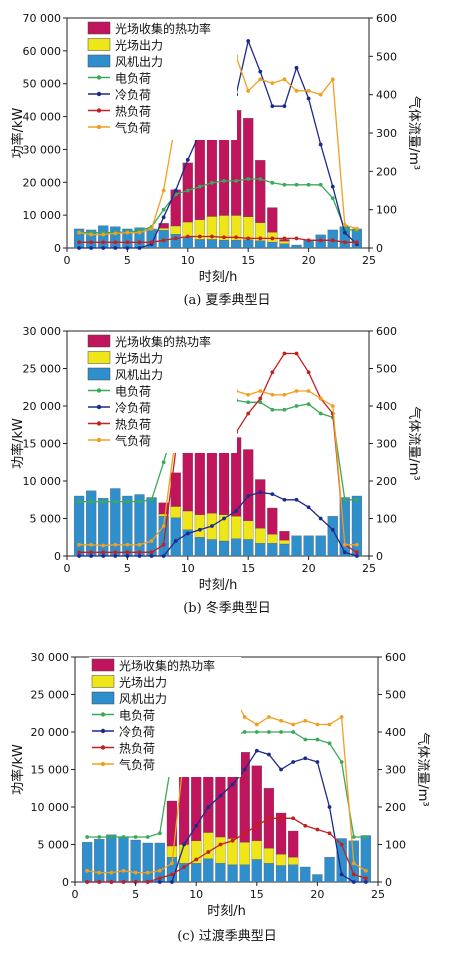  I want to click on x-tick-label: 25, so click(378, 894).